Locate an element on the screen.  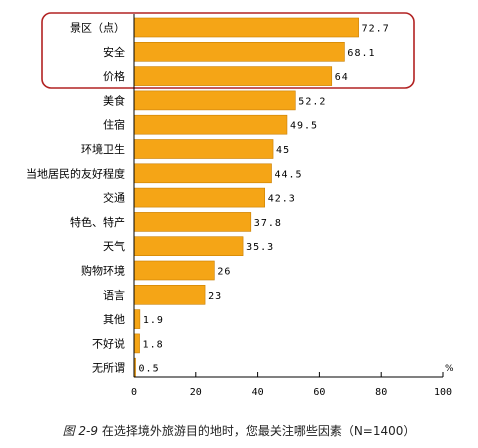
value-label: 72.7 is located at coordinates (376, 29).